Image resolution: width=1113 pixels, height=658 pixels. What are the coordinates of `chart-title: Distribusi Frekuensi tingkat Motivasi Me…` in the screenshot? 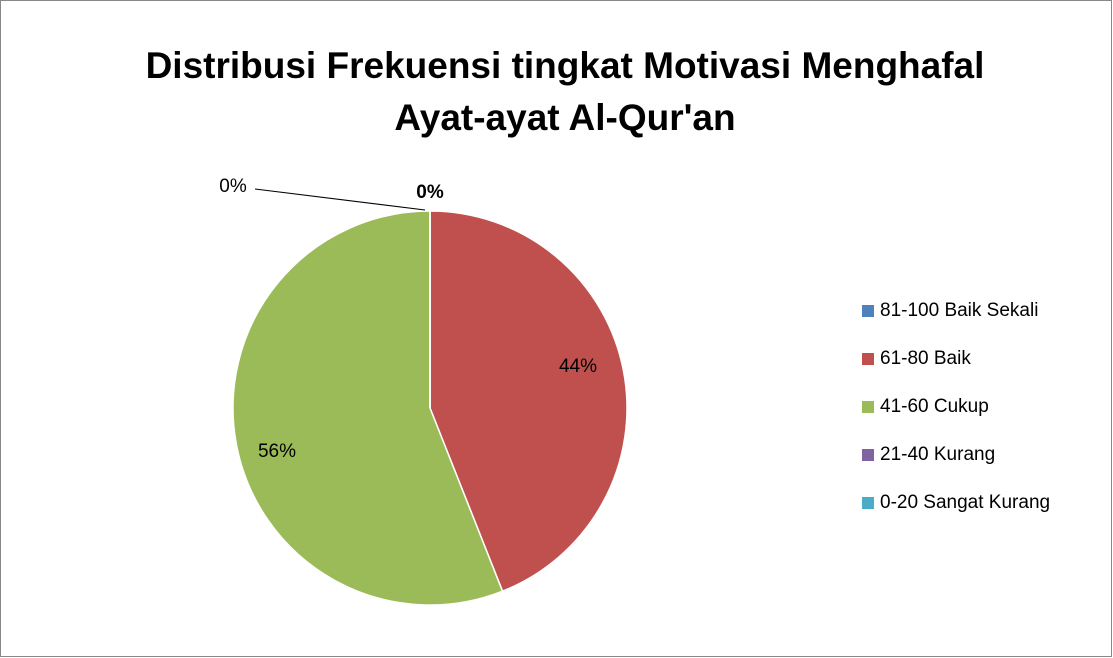 It's located at (565, 91).